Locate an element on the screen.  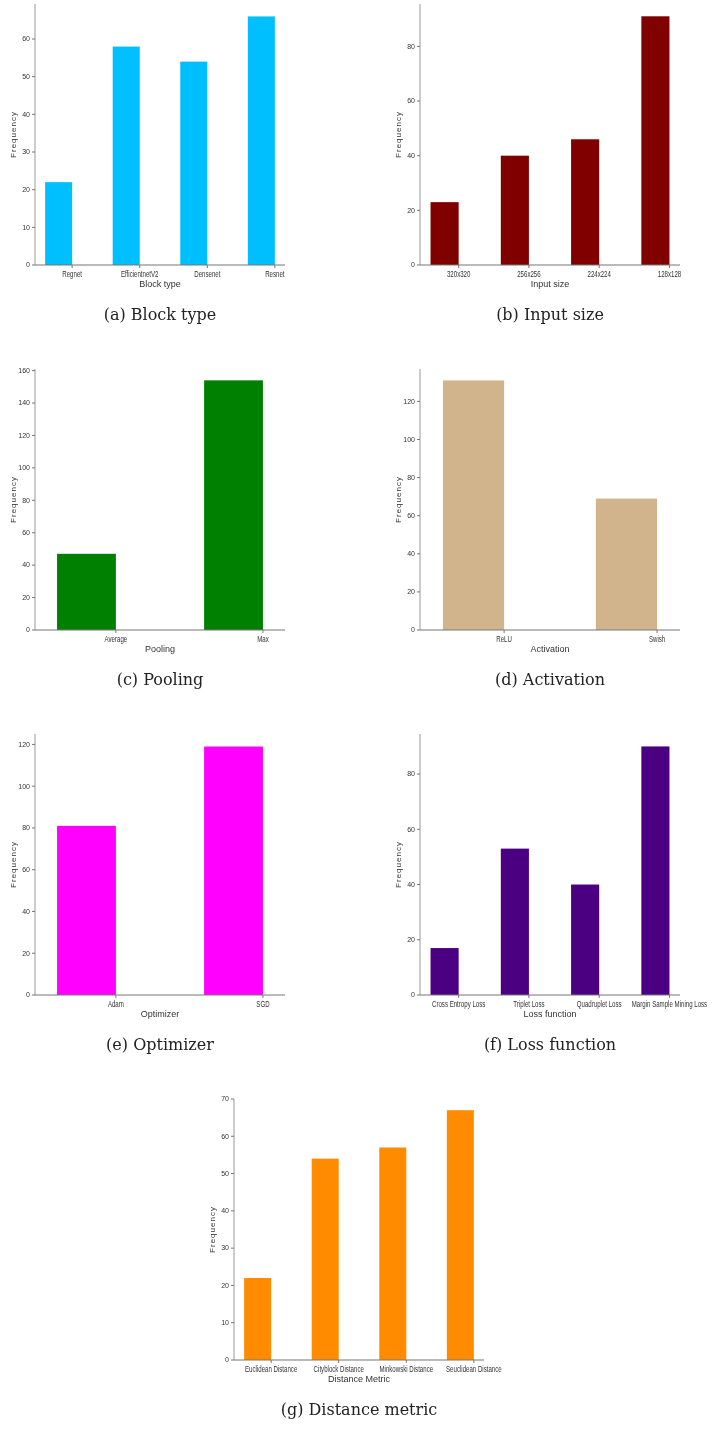
x-tick-label: Resnet is located at coordinates (275, 274).